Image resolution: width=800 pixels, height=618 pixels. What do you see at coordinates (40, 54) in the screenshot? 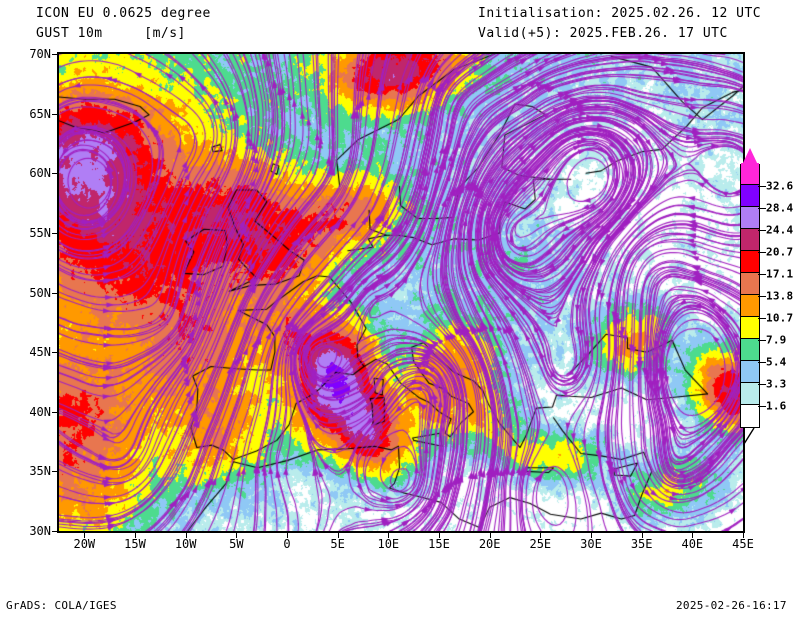
I see `y-axis-label: 70N` at bounding box center [40, 54].